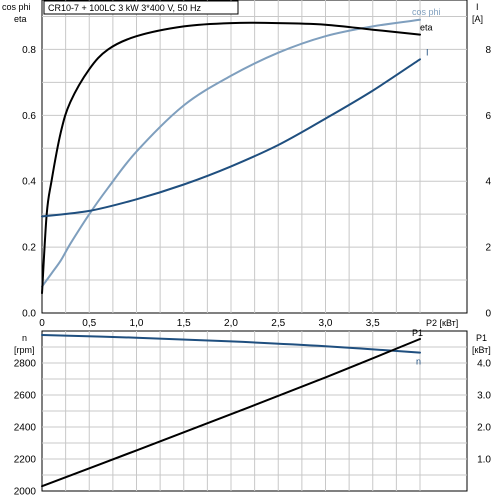  Describe the element at coordinates (29, 50) in the screenshot. I see `top-left-tick-label: 0.8` at that location.